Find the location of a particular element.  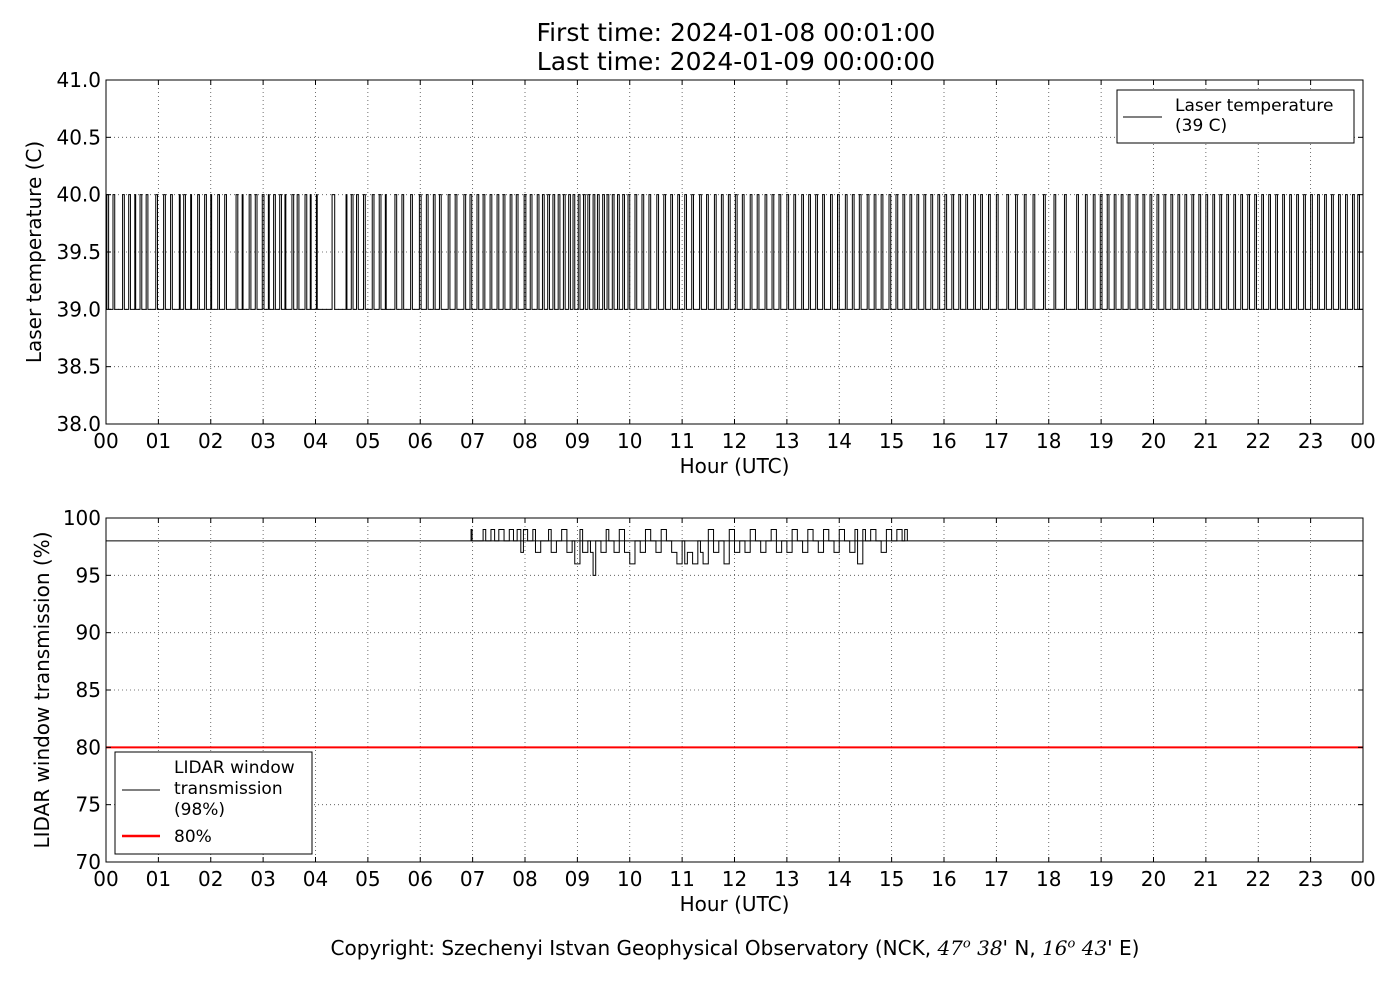

first-time-label: First time: 2024-01-08 00:01:00 is located at coordinates (736, 32).